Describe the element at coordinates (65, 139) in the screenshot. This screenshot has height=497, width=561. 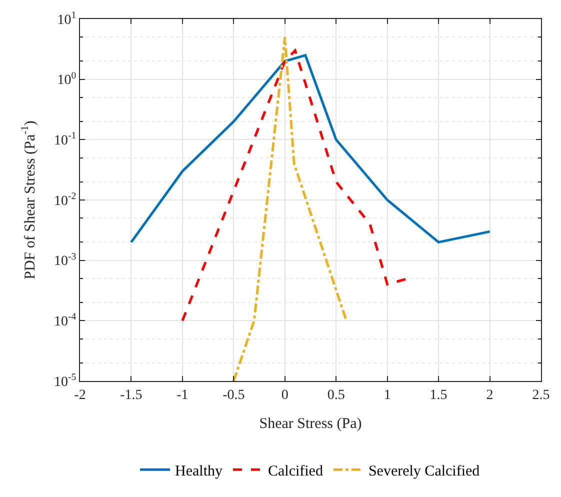
I see `y-tick-label: 10$^{-1}$` at that location.